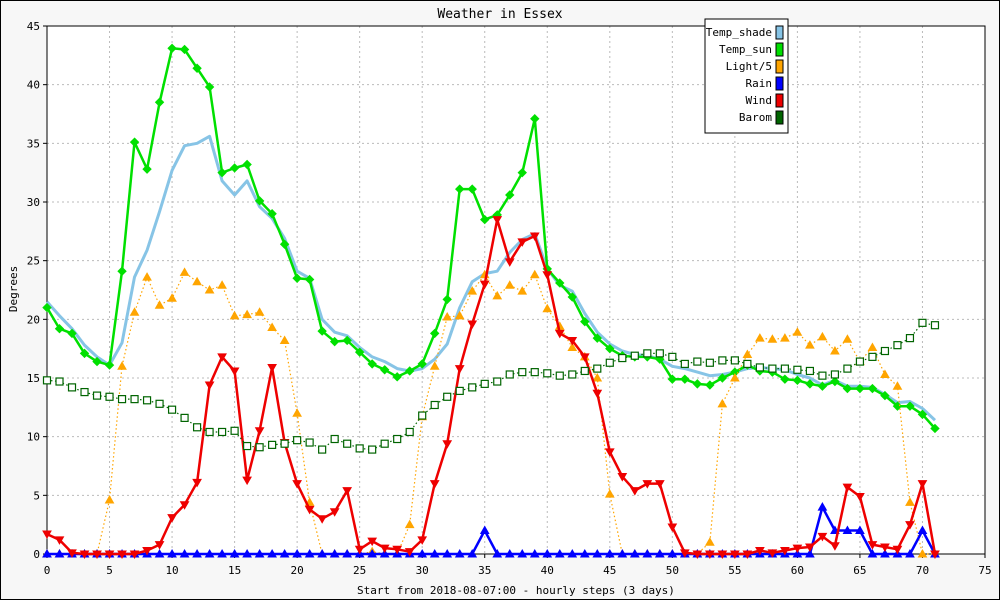 The height and width of the screenshot is (600, 1000). I want to click on y-tick-label: 30, so click(33, 202).